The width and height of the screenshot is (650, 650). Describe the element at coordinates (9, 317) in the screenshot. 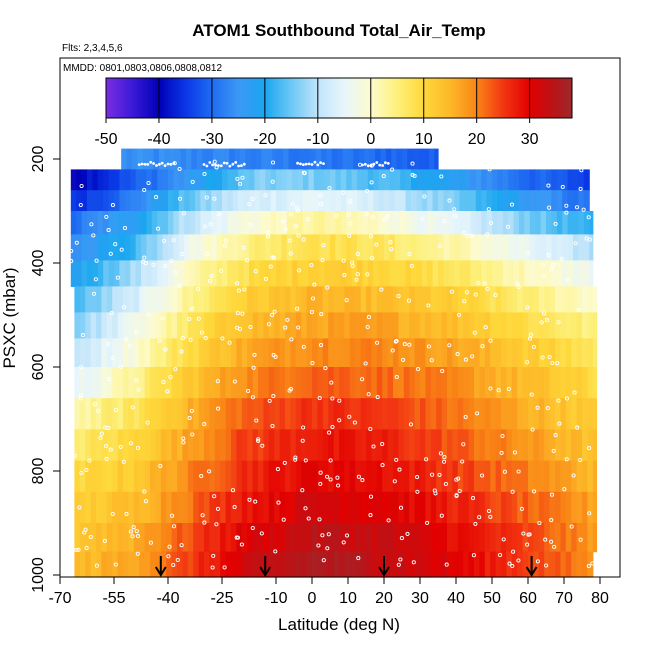

I see `y-axis-label: PSXC (mbar)` at that location.